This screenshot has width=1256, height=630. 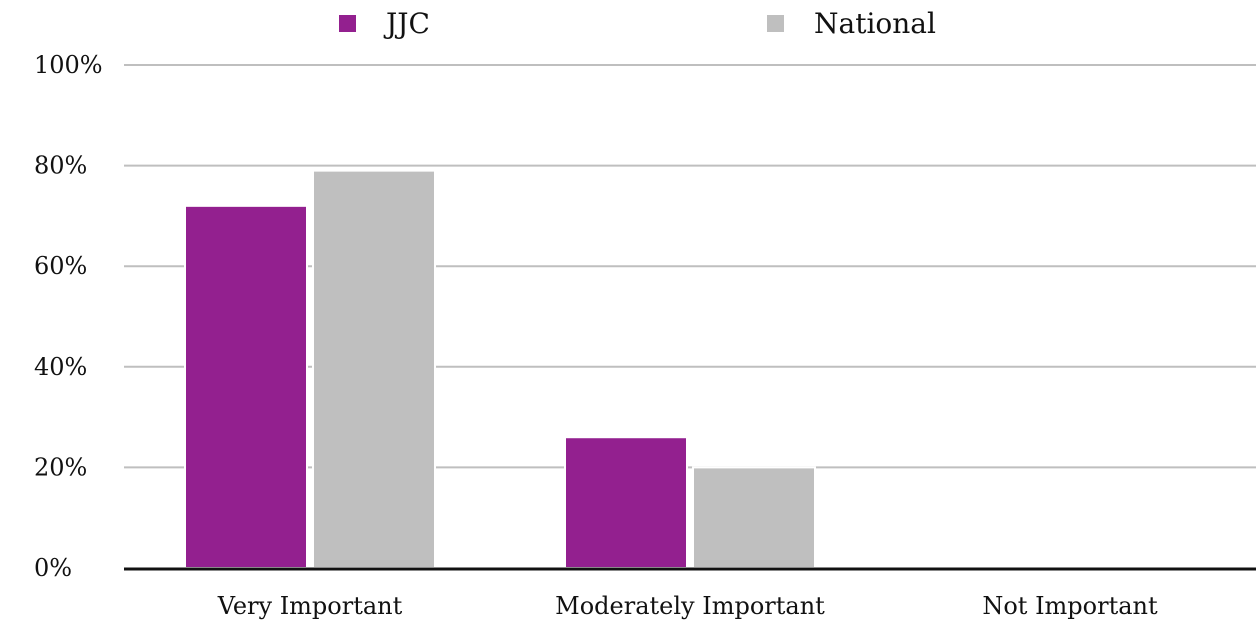 What do you see at coordinates (347, 23) in the screenshot?
I see `legend-swatch-jjc` at bounding box center [347, 23].